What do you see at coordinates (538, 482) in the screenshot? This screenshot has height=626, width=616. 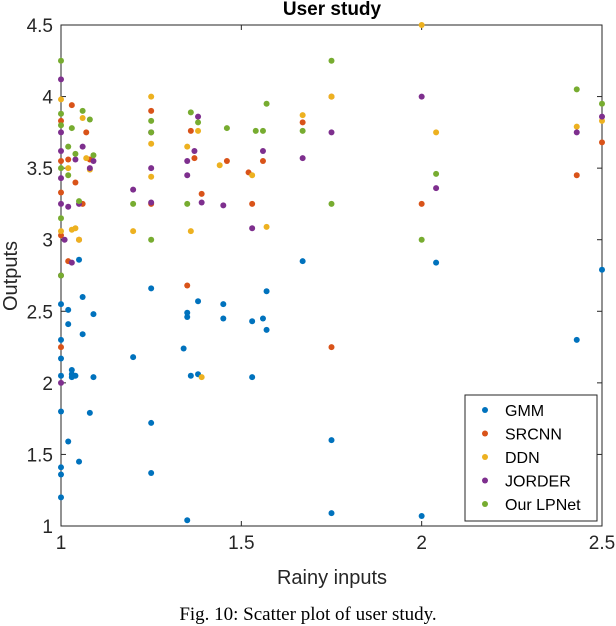 I see `legend-label: JORDER` at bounding box center [538, 482].